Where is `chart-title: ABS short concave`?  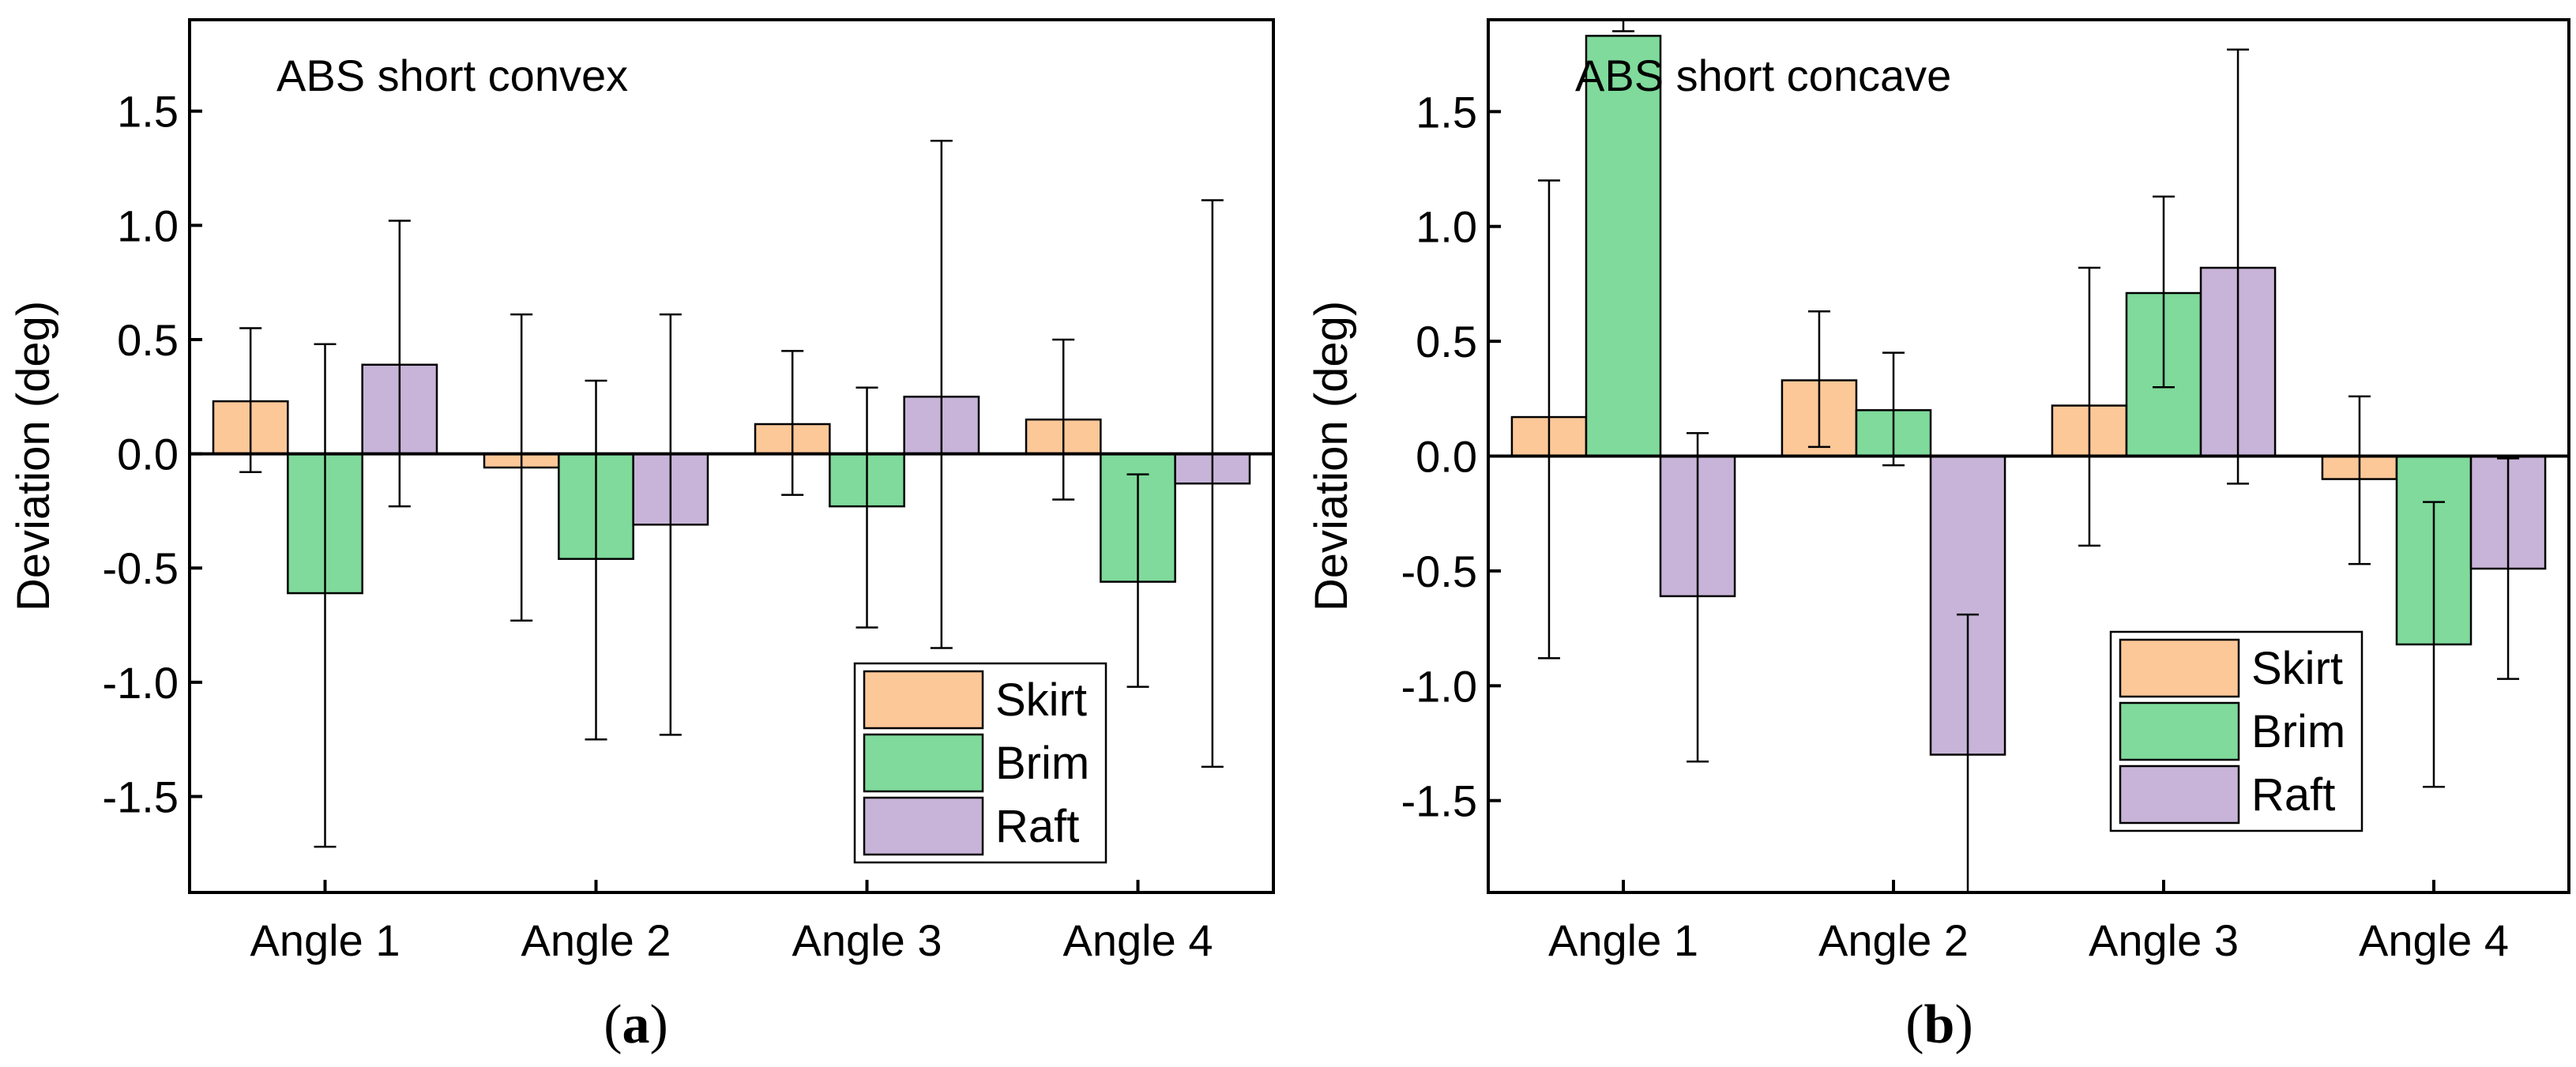
chart-title: ABS short concave is located at coordinates (1763, 76).